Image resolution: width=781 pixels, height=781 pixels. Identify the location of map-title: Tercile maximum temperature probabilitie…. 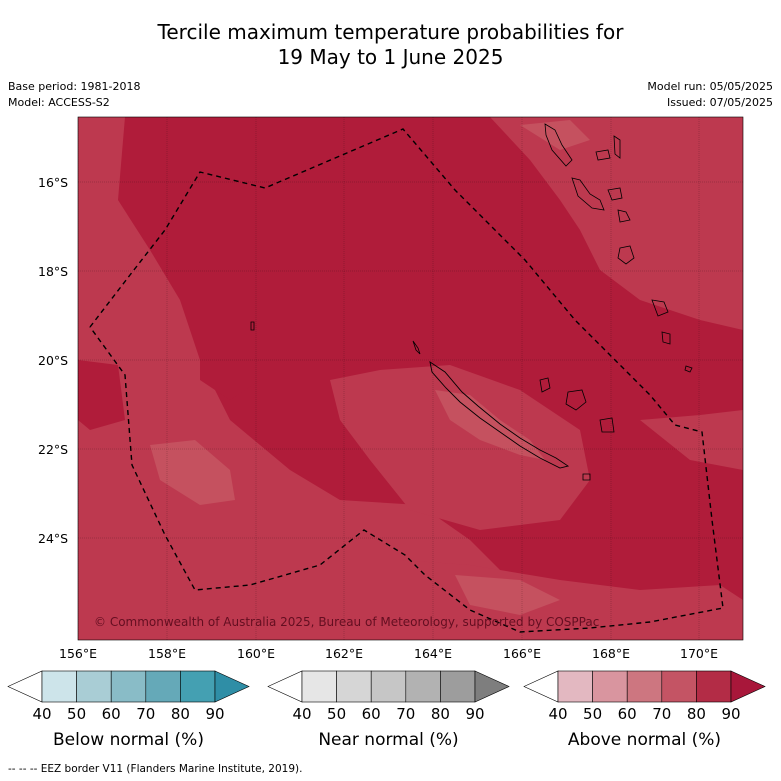
(390, 45).